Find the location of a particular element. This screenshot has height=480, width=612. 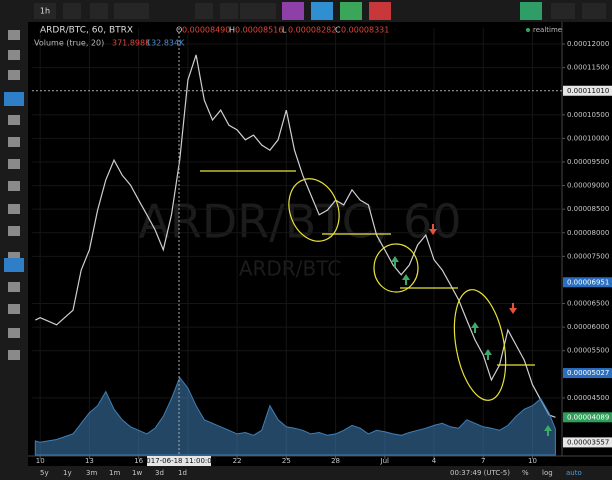

scale-button: log is located at coordinates (547, 473).